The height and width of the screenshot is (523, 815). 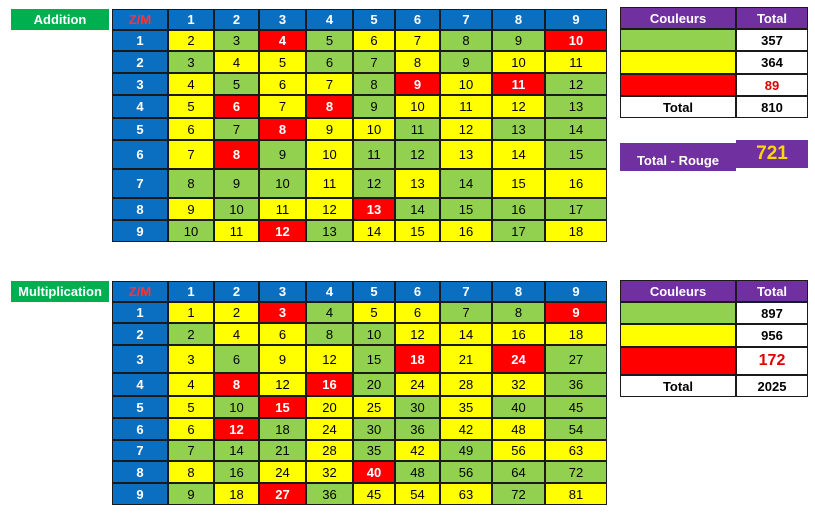 I want to click on addition-cell: 4, so click(x=191, y=84).